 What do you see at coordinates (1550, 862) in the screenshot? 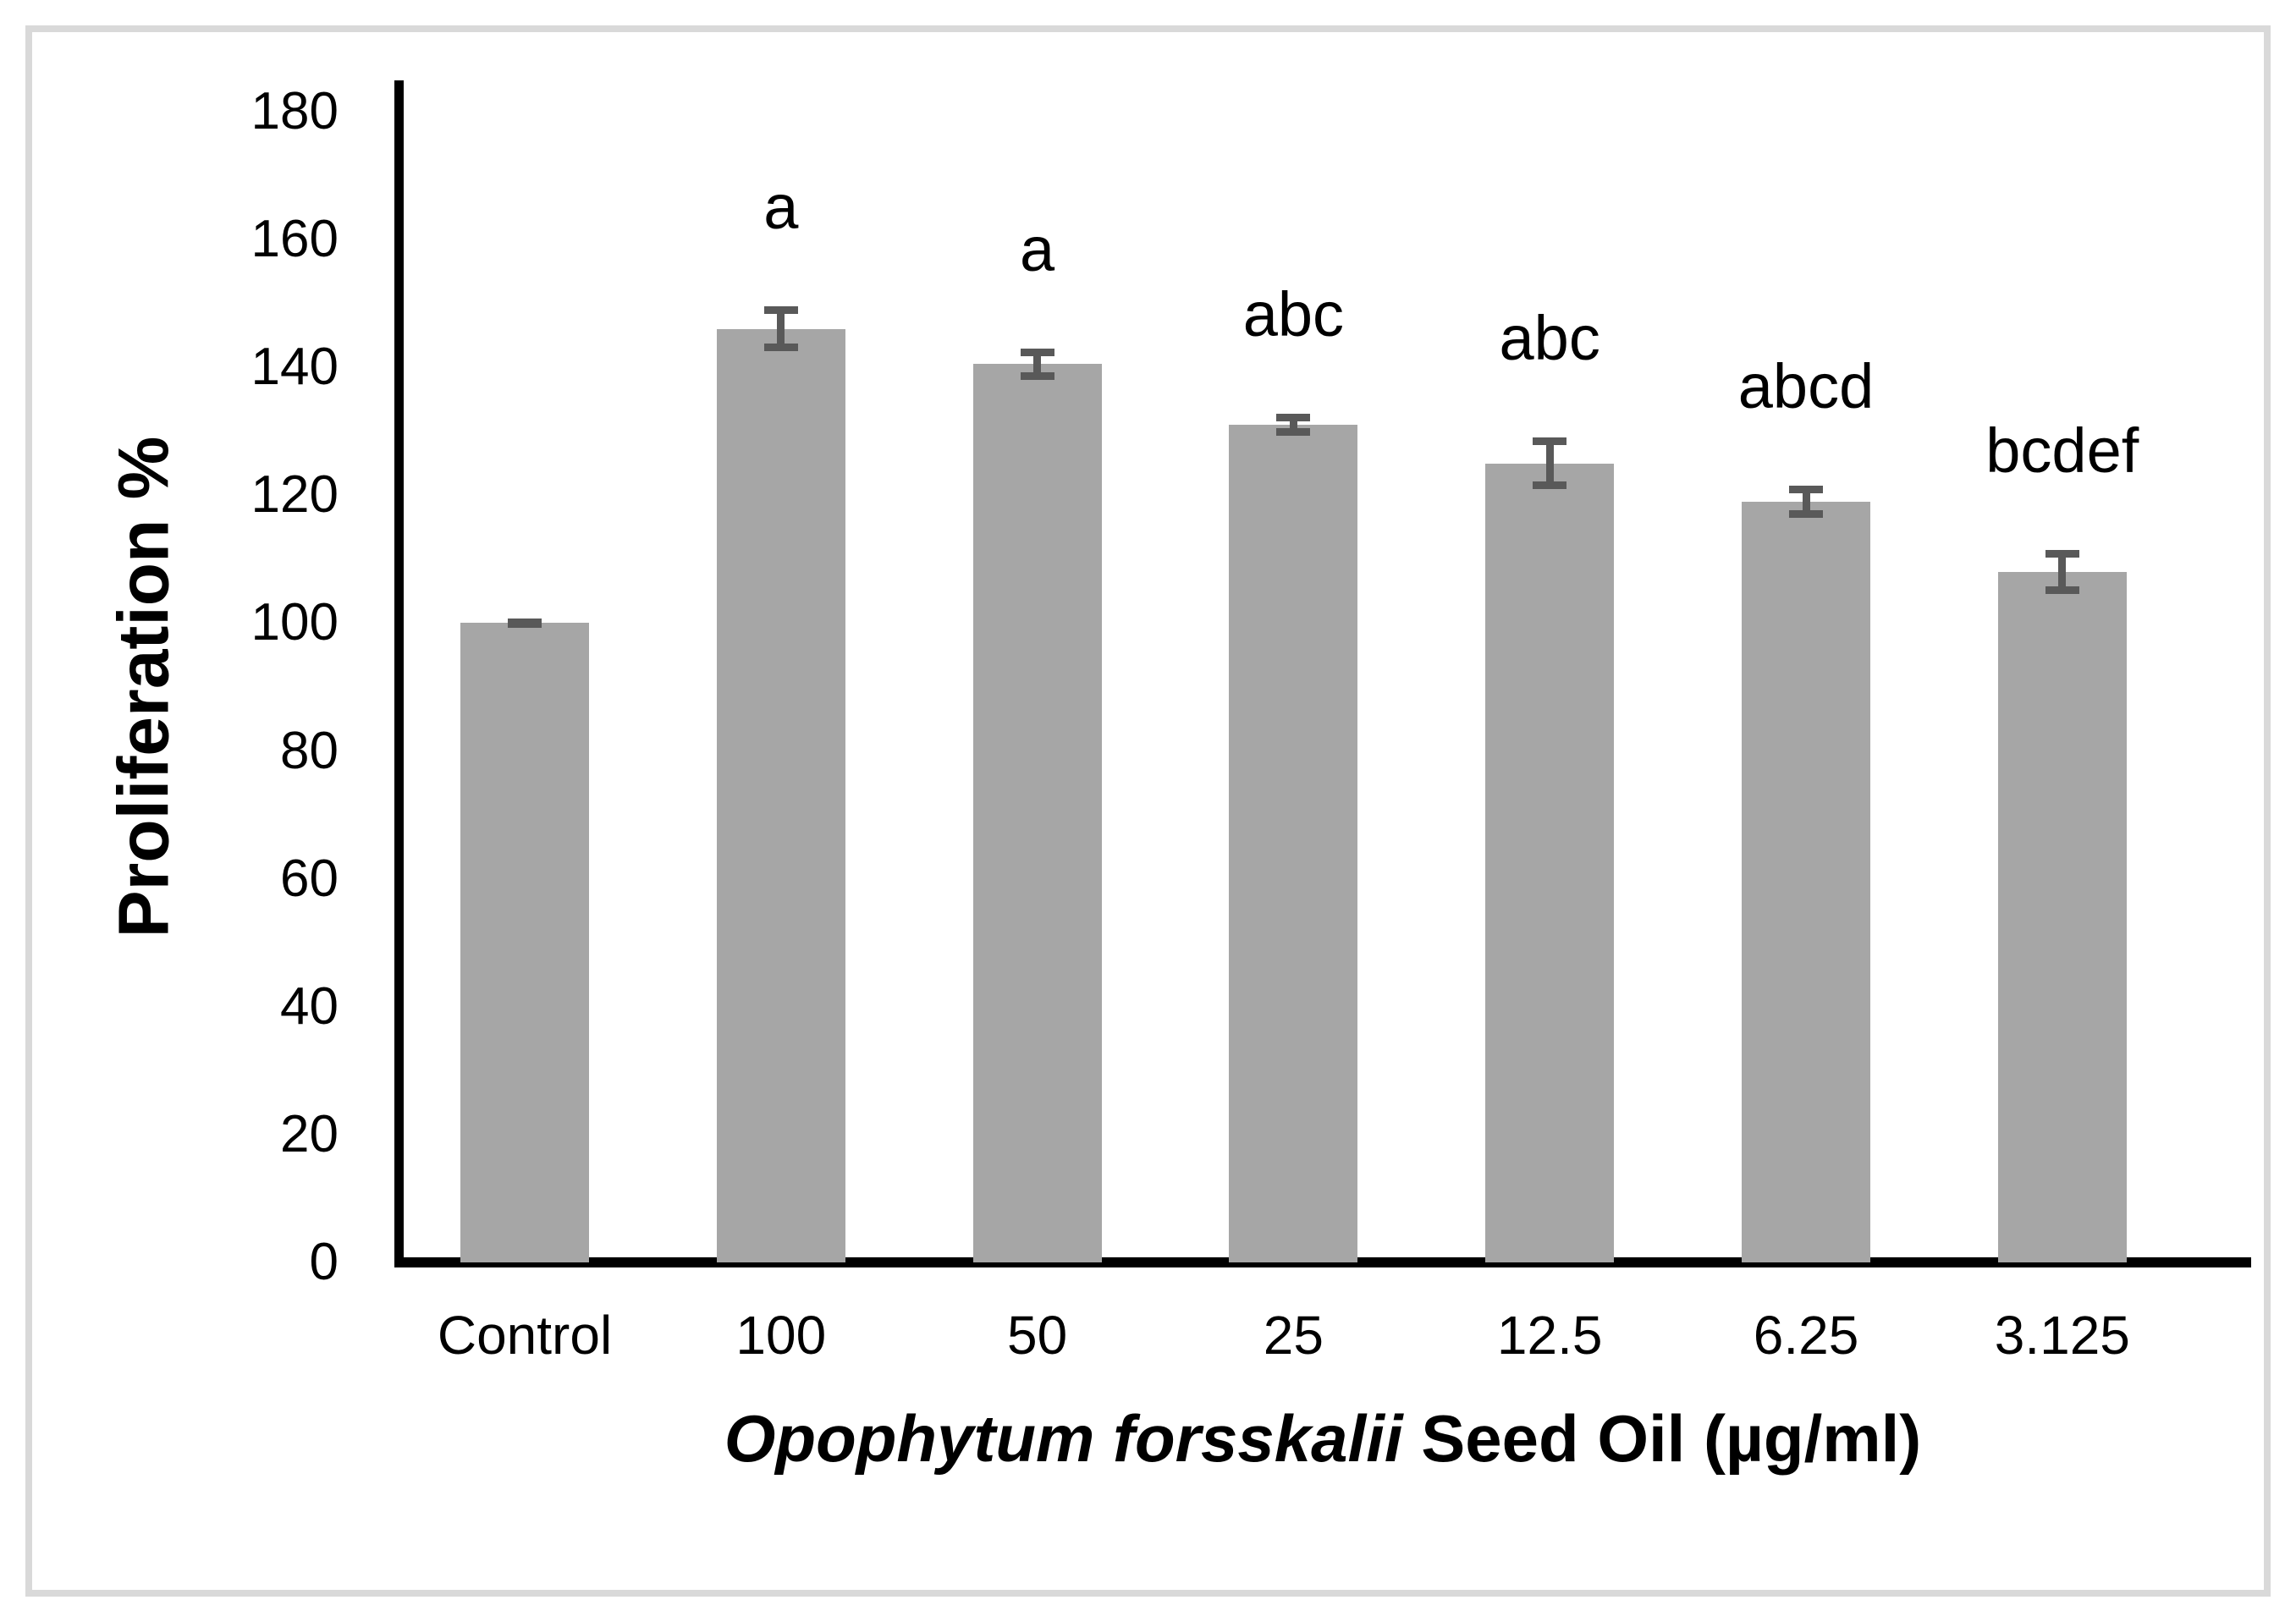
I see `bar-12.5` at bounding box center [1550, 862].